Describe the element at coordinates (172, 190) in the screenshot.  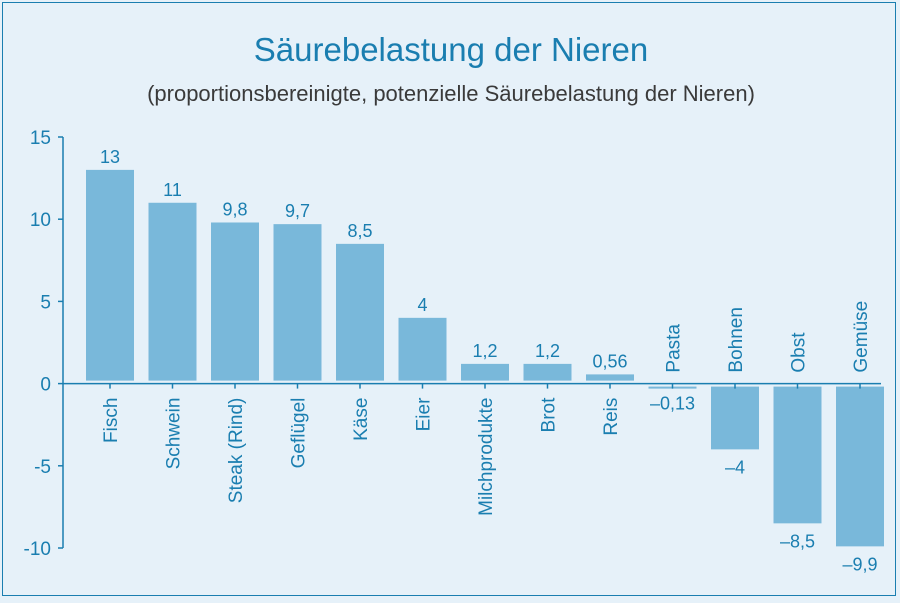
I see `data-label: 11` at that location.